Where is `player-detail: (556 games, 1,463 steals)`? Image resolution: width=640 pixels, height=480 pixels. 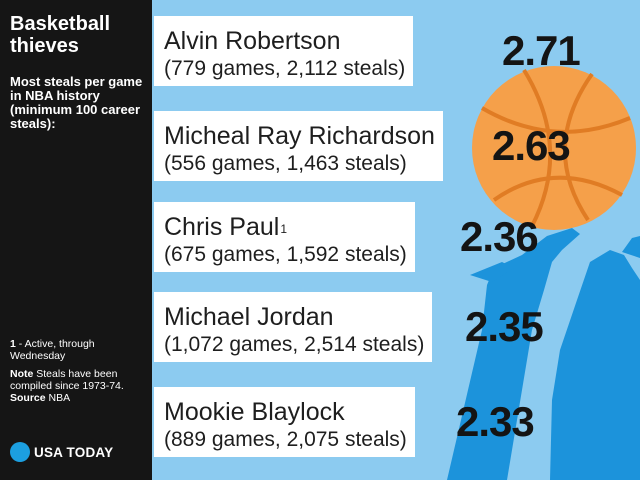 player-detail: (556 games, 1,463 steals) is located at coordinates (285, 163).